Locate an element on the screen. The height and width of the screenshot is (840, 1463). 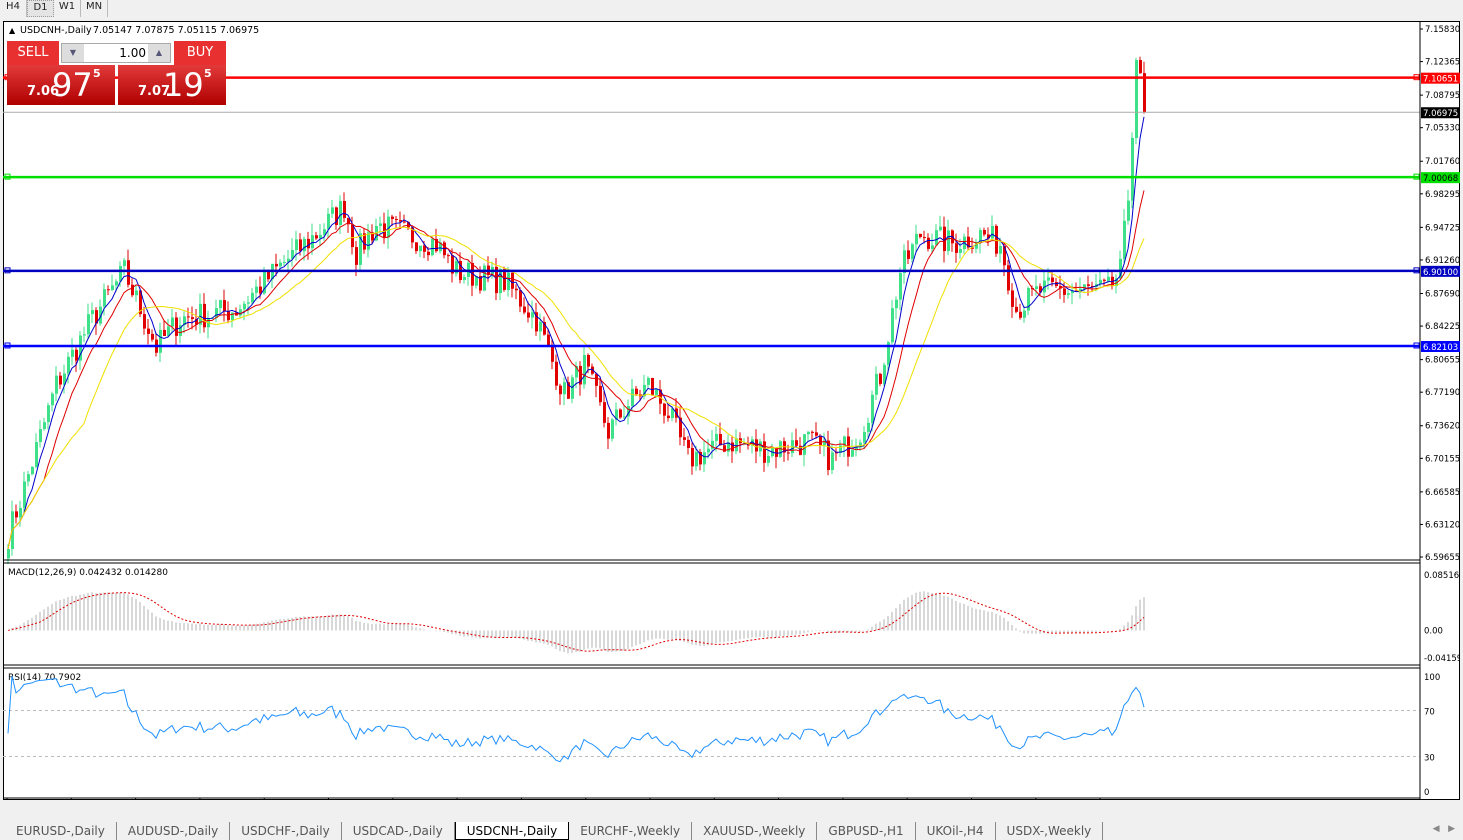
lot-size-value: 1.00 is located at coordinates (132, 53).